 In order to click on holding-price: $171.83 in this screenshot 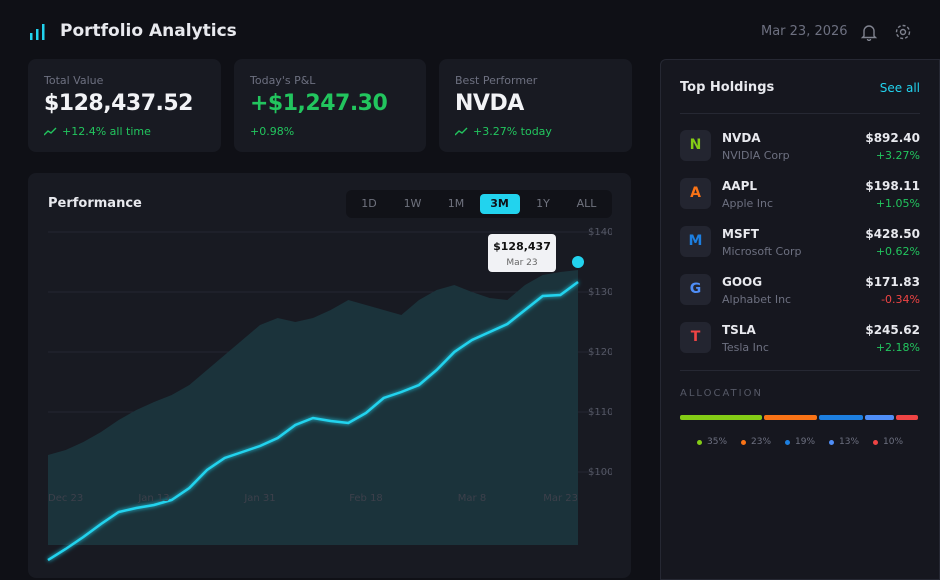, I will do `click(892, 282)`.